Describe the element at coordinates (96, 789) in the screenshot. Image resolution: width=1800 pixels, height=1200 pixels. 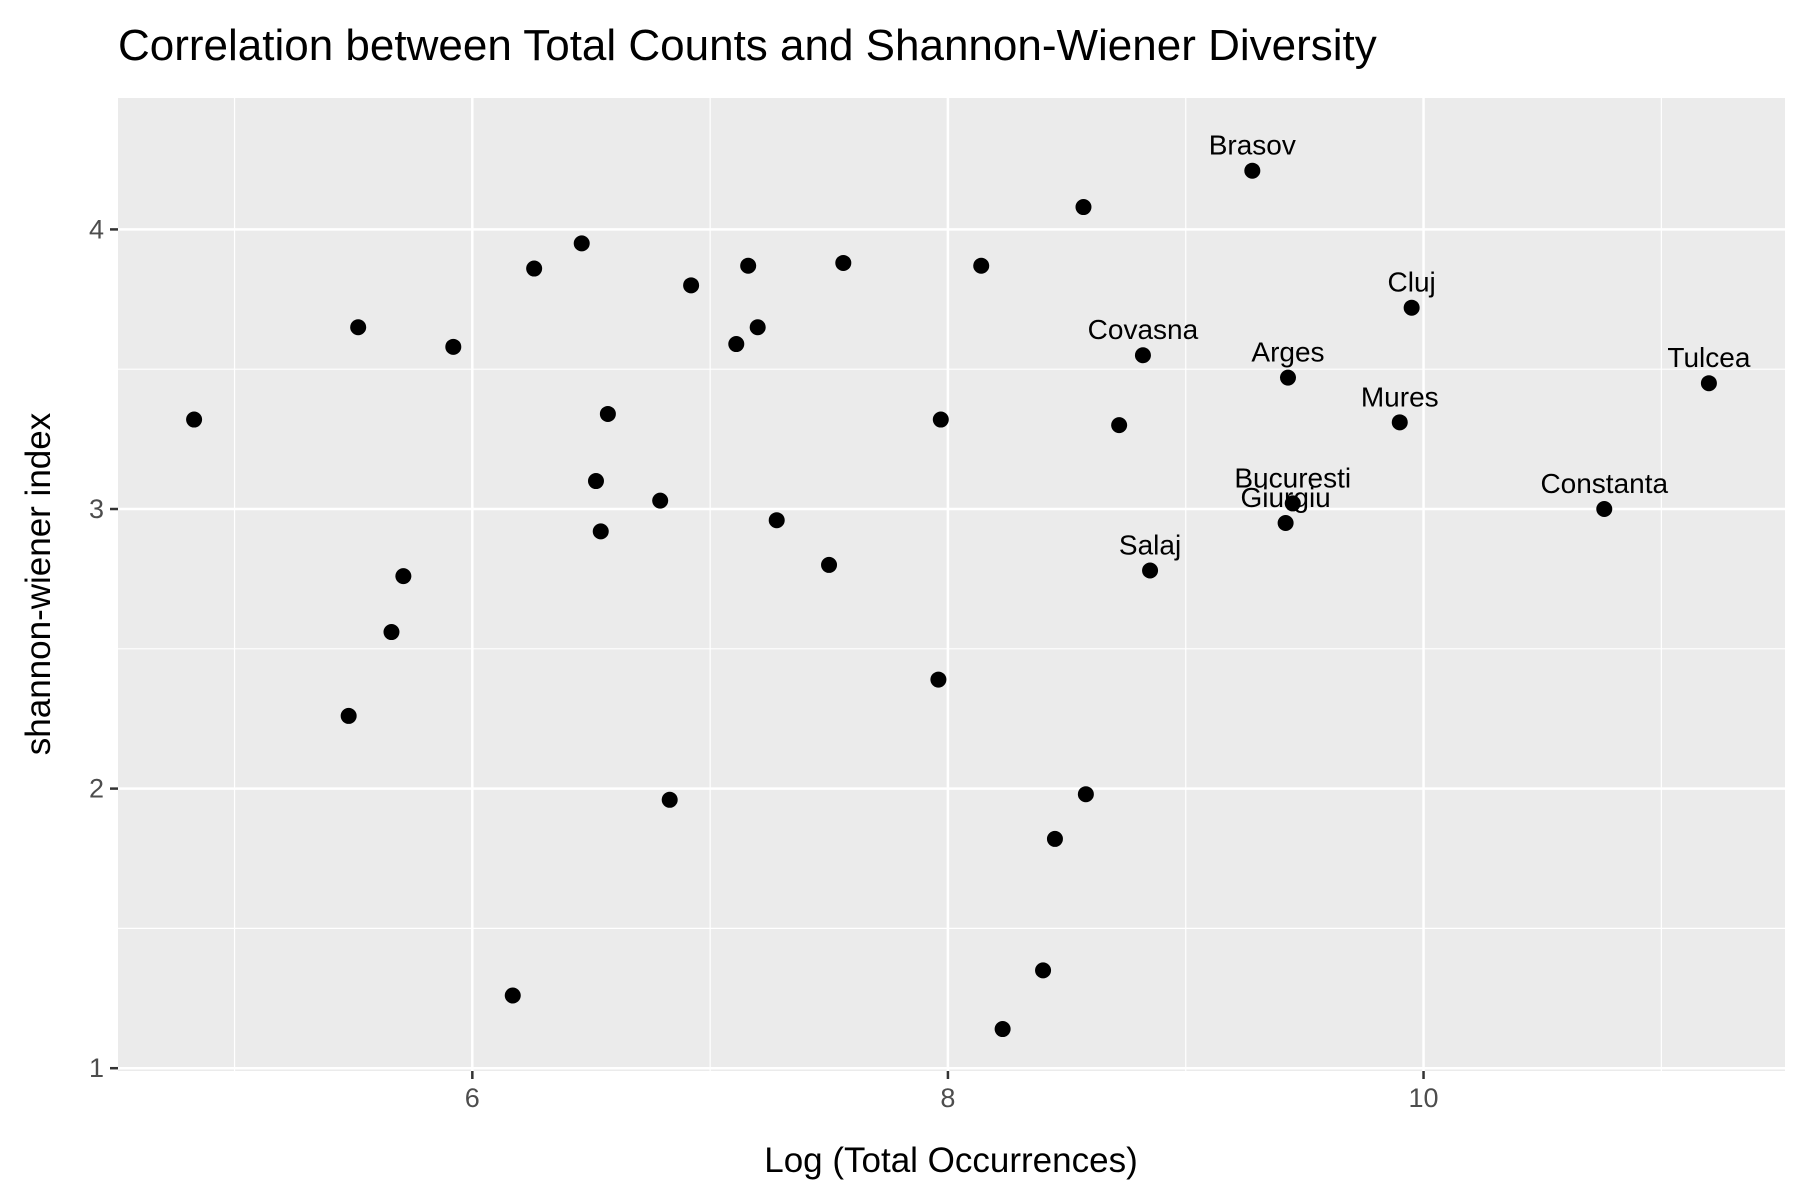
I see `y-tick-label: 2` at that location.